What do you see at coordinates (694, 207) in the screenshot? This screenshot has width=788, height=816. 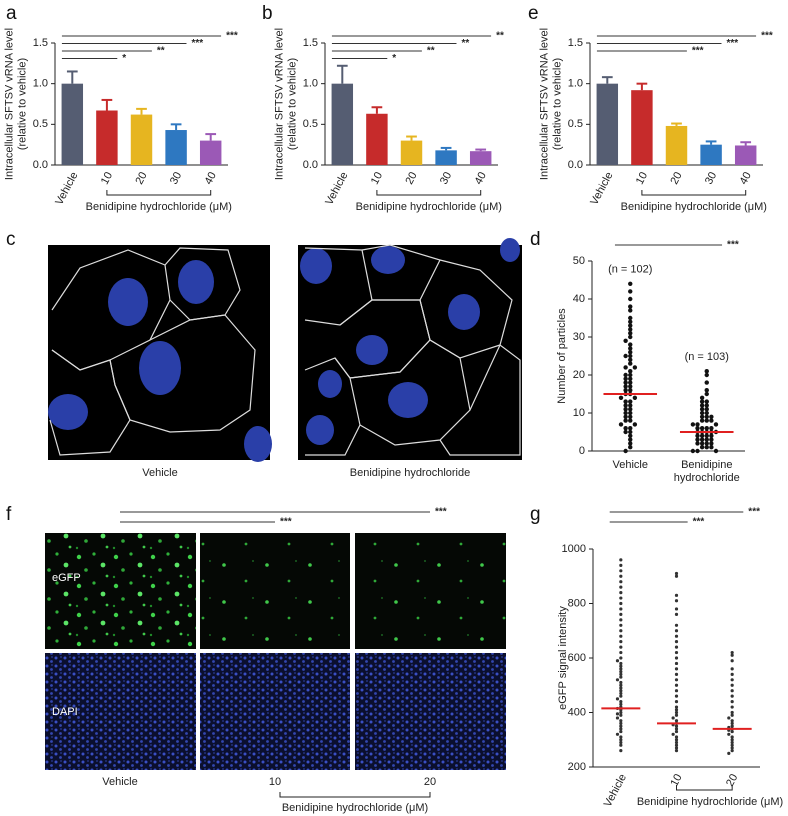 I see `group-label: Benidipine hydrochloride (μM)` at bounding box center [694, 207].